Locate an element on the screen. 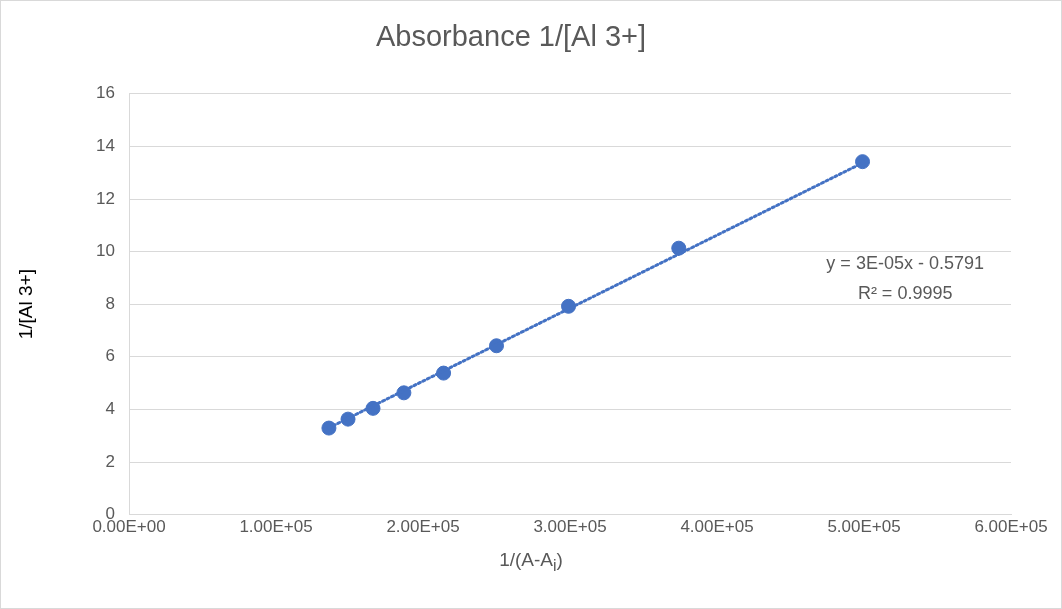 The image size is (1062, 609). y-tick-label: 2 is located at coordinates (110, 461).